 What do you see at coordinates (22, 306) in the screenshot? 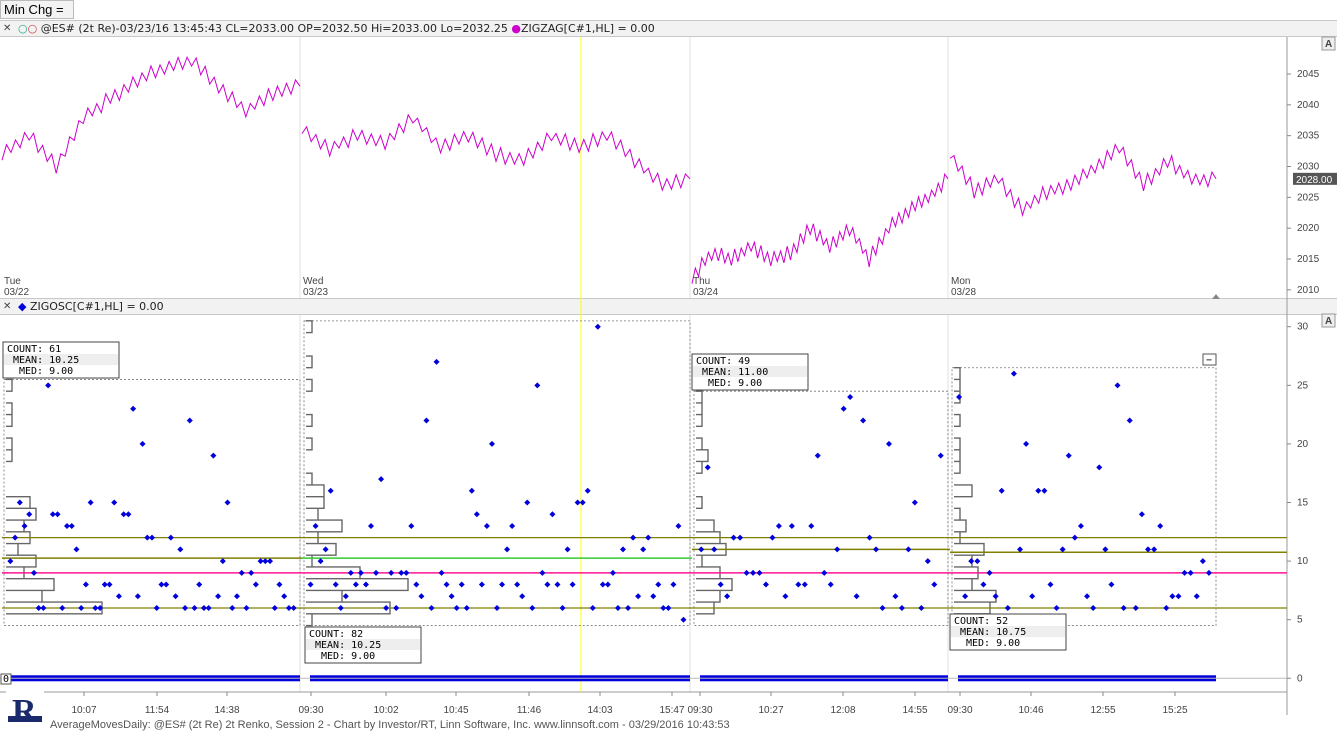
I see `zigosc-legend-icon: ◆` at bounding box center [22, 306].